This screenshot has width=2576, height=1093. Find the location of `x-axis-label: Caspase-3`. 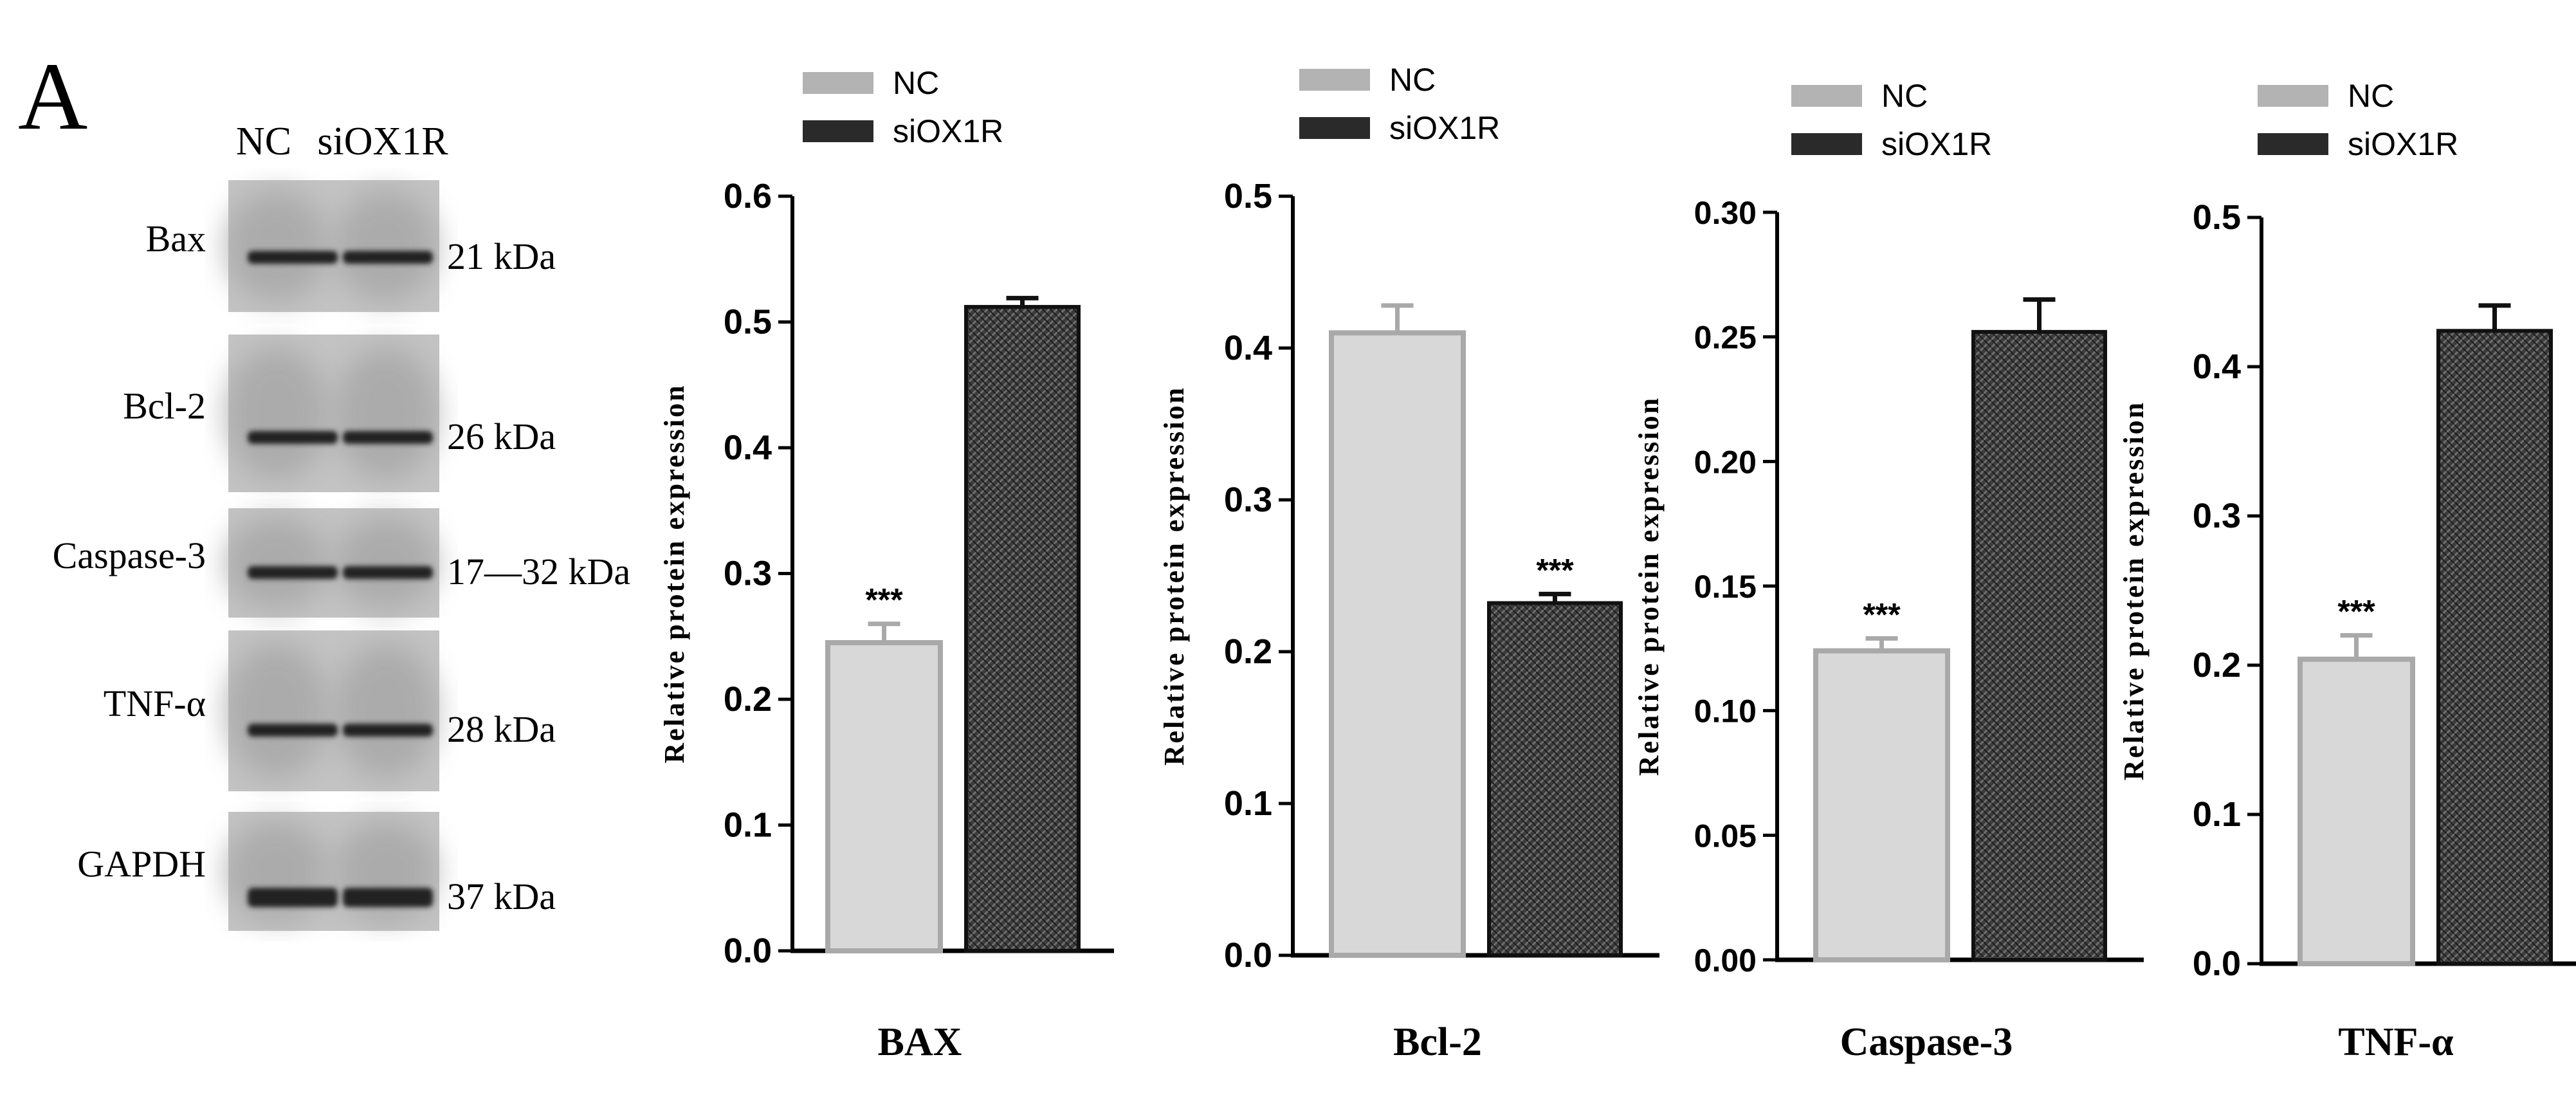

x-axis-label: Caspase-3 is located at coordinates (1927, 1042).